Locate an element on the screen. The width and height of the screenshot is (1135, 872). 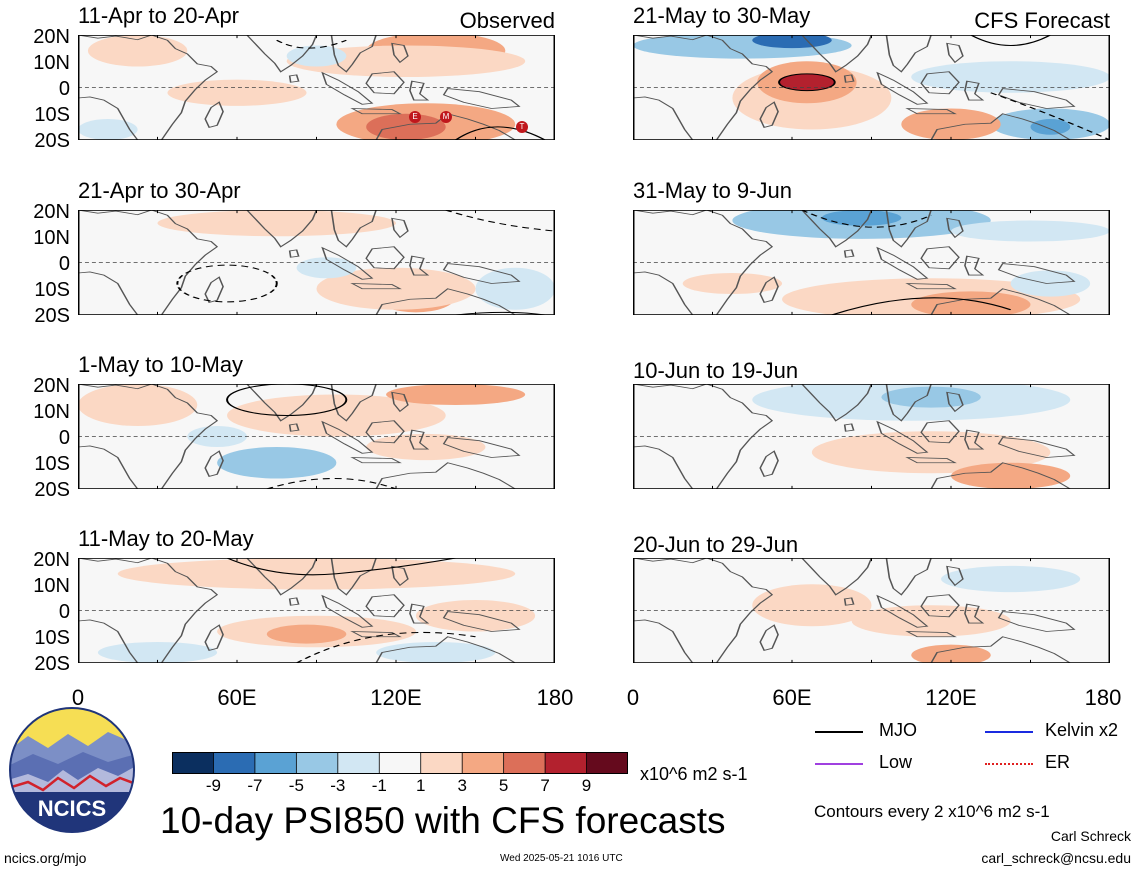
panel-title: 21-May to 30-May is located at coordinates (722, 15).